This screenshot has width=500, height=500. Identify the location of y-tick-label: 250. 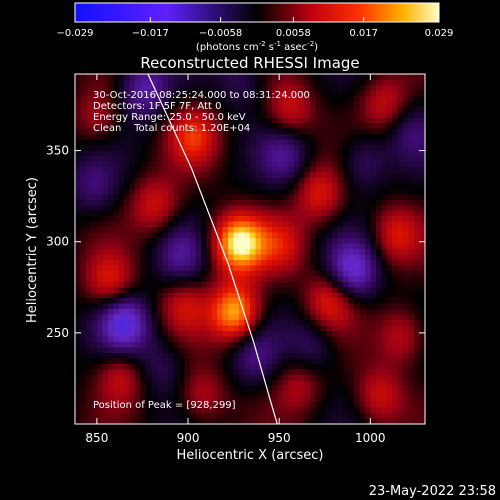
(57, 333).